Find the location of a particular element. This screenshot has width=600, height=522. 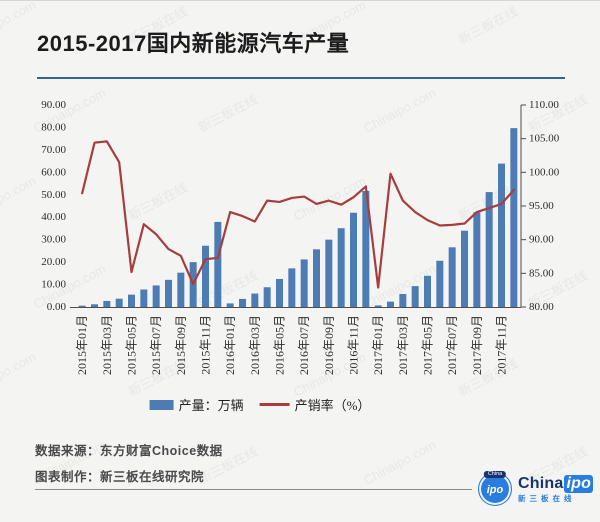

left-axis-tick-label: 50.00 is located at coordinates (53, 195).